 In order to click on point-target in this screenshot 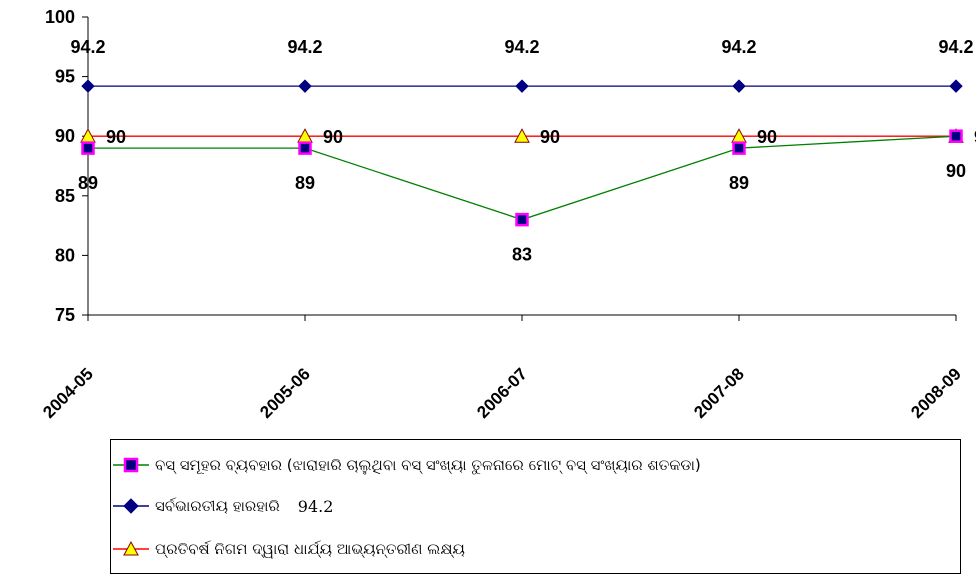, I will do `click(522, 135)`.